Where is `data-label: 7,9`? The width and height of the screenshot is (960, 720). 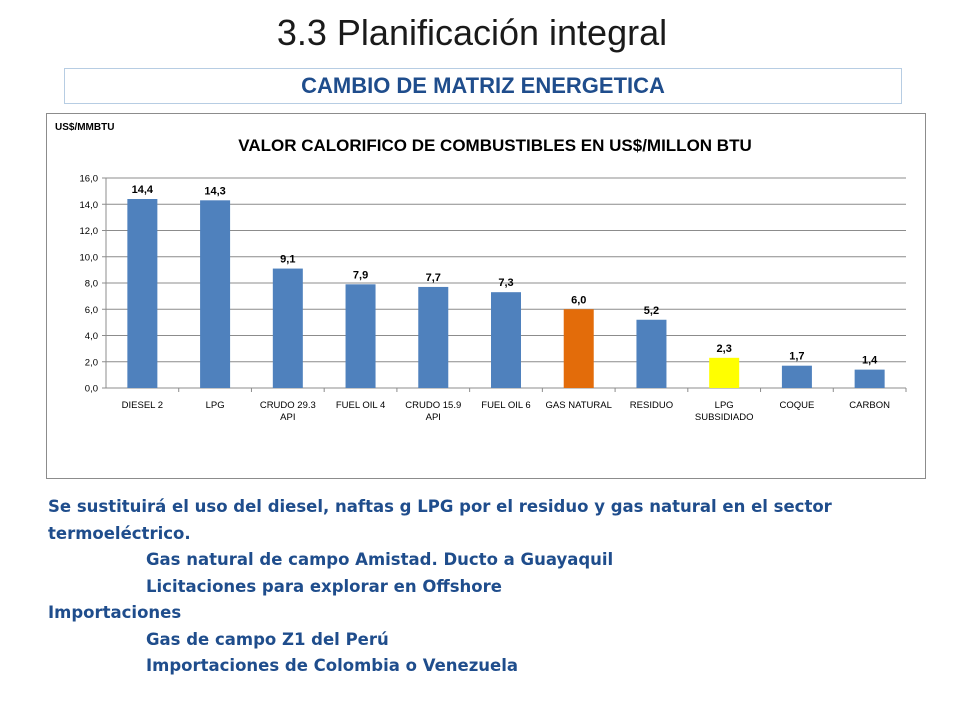
data-label: 7,9 is located at coordinates (360, 275).